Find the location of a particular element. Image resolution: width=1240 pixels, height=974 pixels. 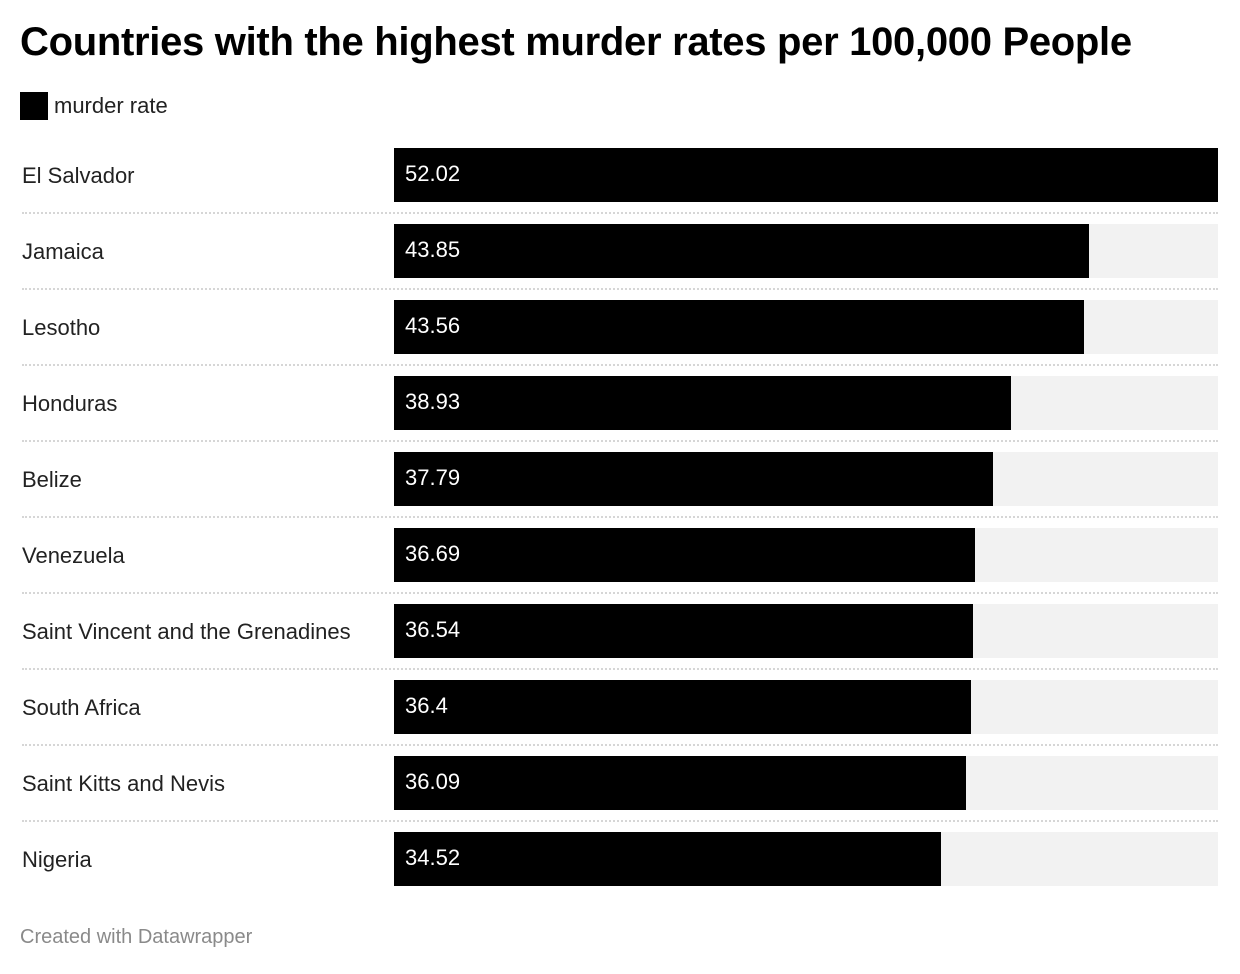

value-label: 37.79 is located at coordinates (433, 477).